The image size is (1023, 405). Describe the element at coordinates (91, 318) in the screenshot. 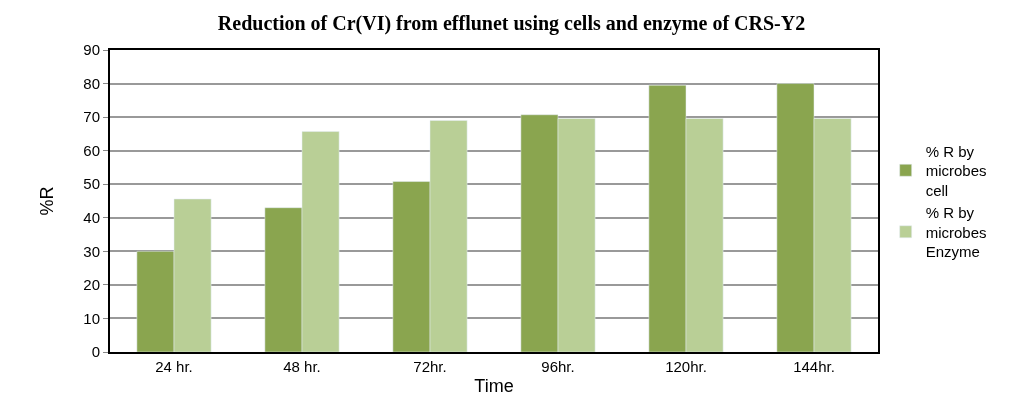

I see `y-tick-label: 10` at that location.